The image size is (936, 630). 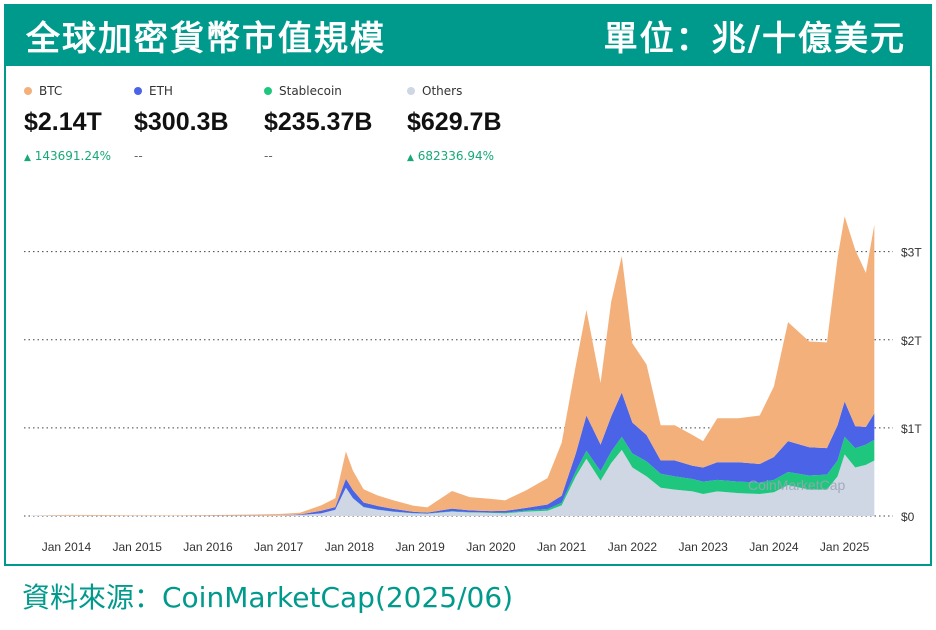 I want to click on legend-item-others: Others $629.7B ▲ 682336.94%, so click(x=454, y=123).